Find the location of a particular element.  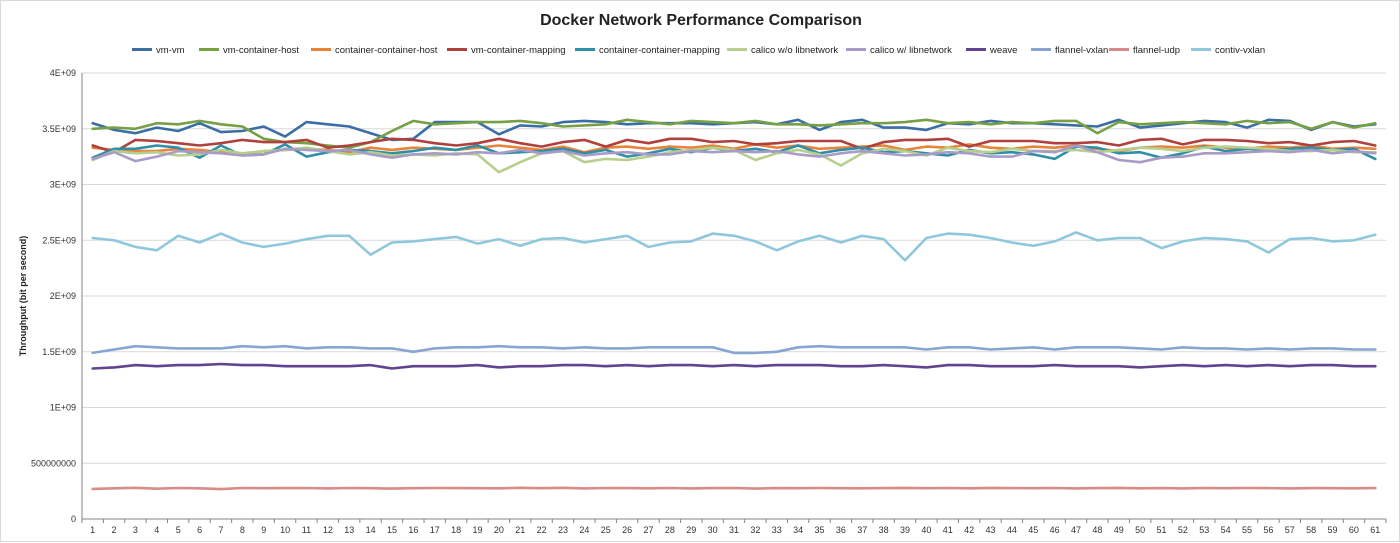

x-tick-label: 32 is located at coordinates (755, 530).